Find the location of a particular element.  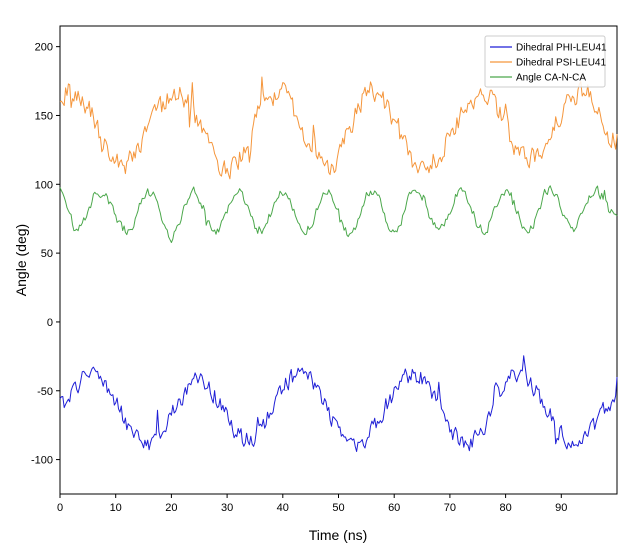

y-tick-label: 200 is located at coordinates (44, 48).